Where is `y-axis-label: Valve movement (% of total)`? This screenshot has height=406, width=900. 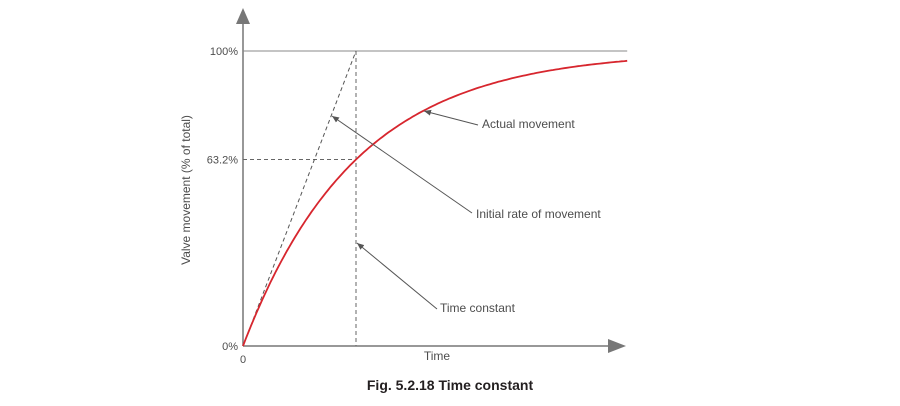
y-axis-label: Valve movement (% of total) is located at coordinates (186, 190).